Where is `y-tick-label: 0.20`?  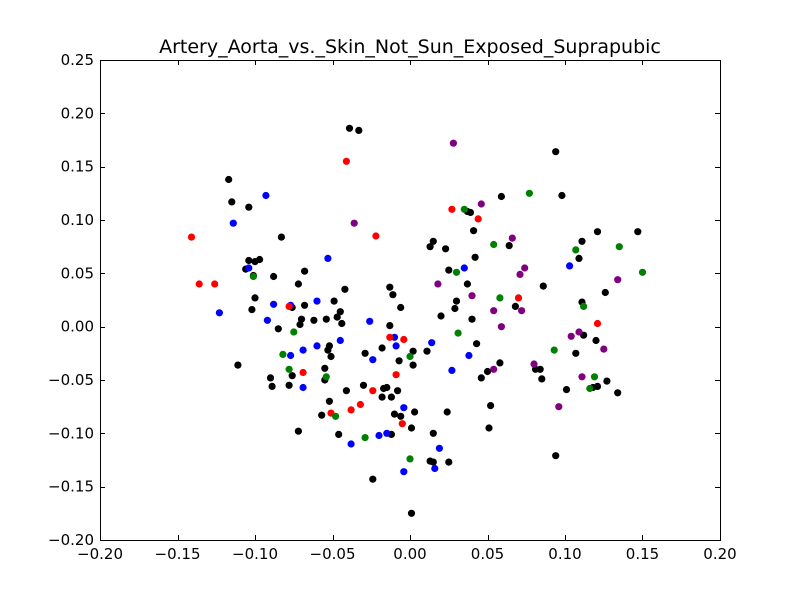
y-tick-label: 0.20 is located at coordinates (77, 113).